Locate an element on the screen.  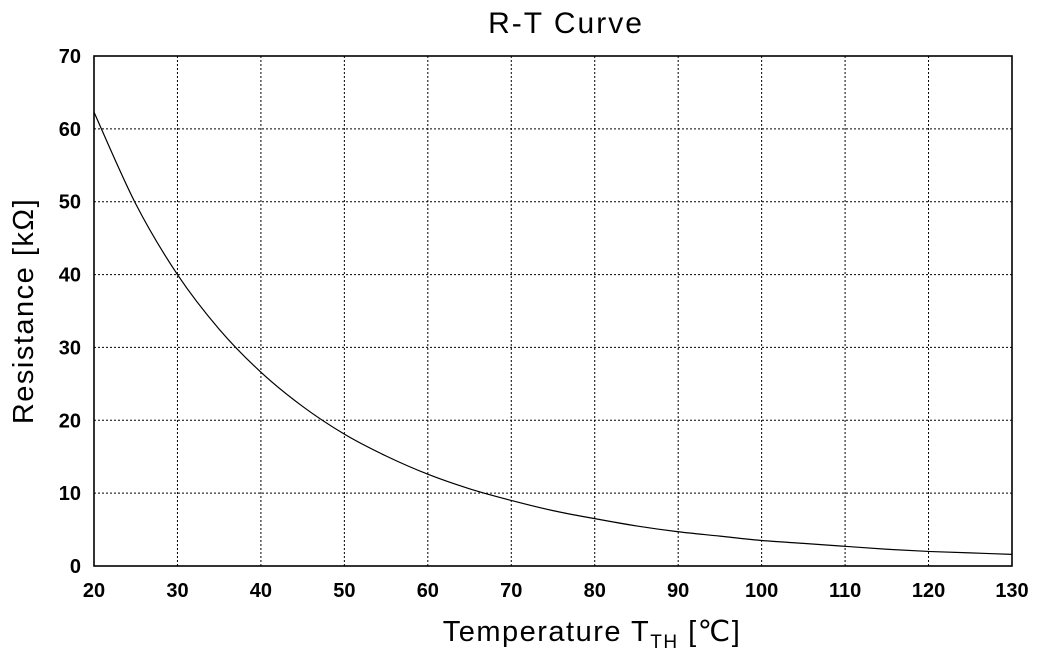
x-tick-label-90: 90 is located at coordinates (678, 591).